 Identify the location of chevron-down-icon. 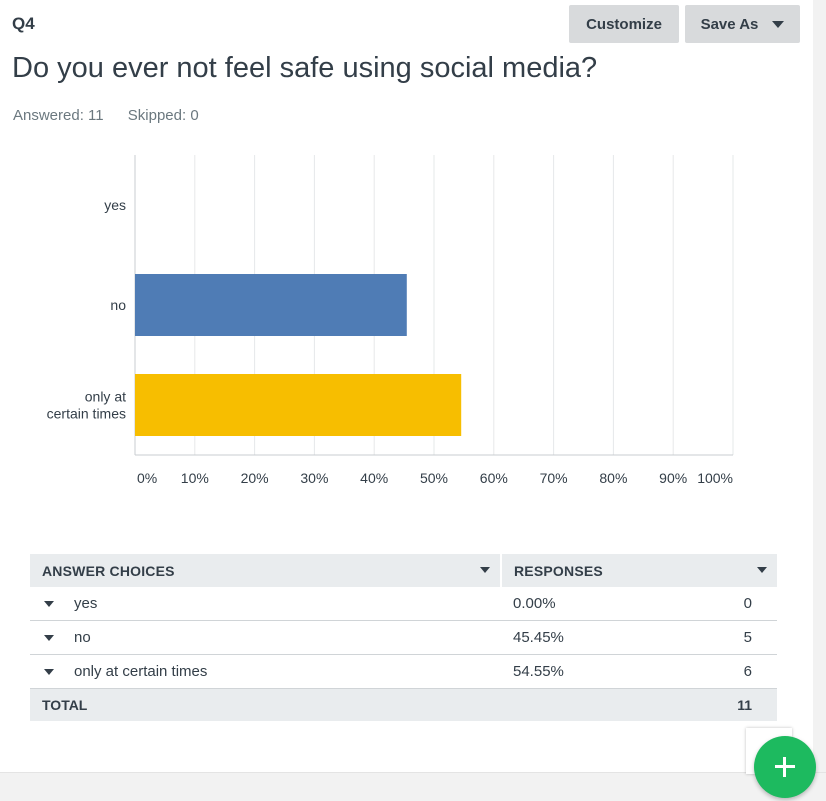
(778, 24).